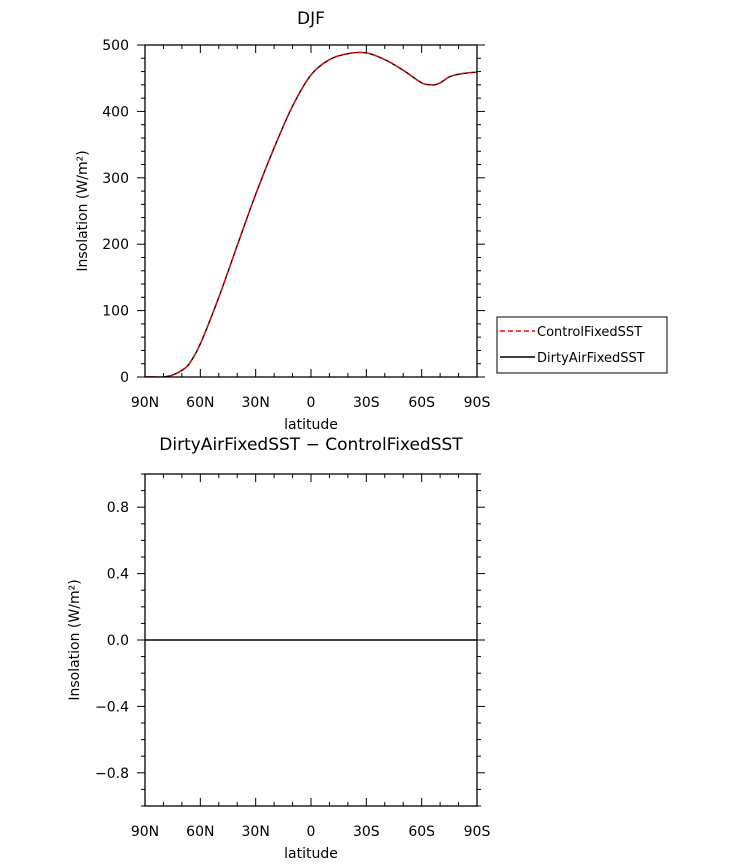  Describe the element at coordinates (115, 179) in the screenshot. I see `y-tick-label: 300` at that location.